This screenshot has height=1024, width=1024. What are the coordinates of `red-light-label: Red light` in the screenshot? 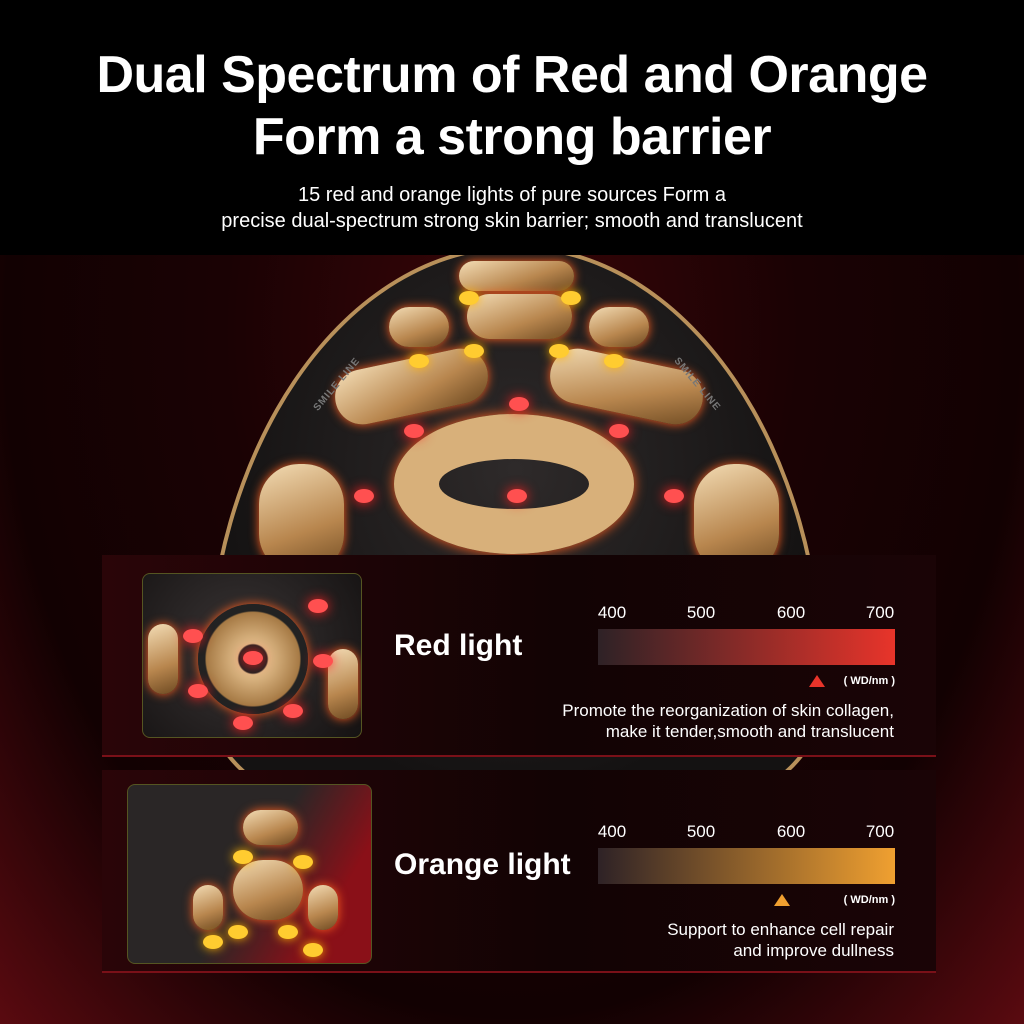 It's located at (458, 645).